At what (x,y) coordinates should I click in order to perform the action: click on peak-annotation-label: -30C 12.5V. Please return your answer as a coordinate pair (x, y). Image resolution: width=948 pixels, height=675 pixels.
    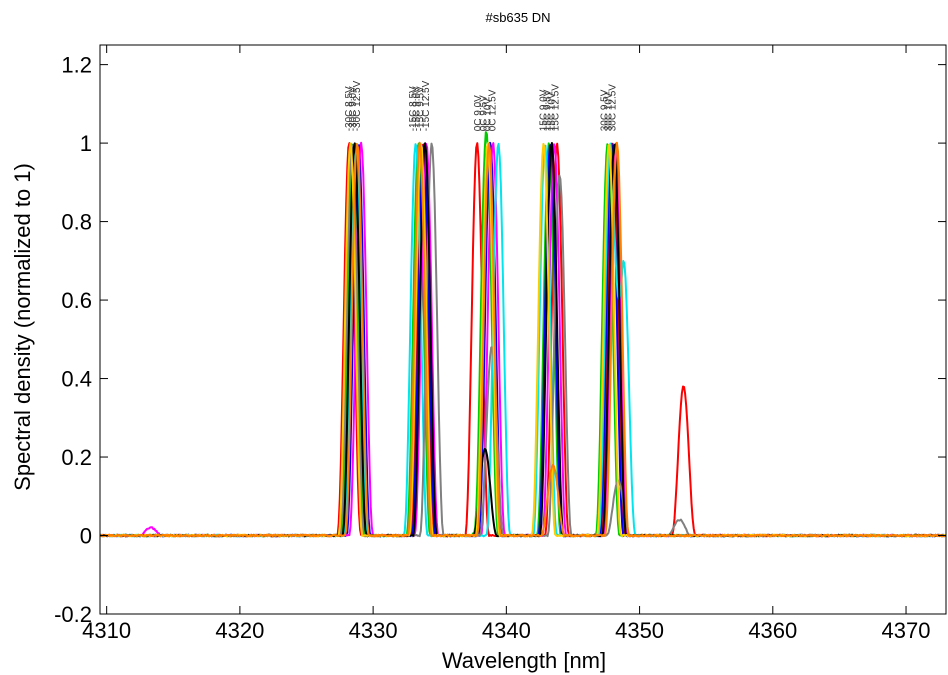
    Looking at the image, I should click on (357, 105).